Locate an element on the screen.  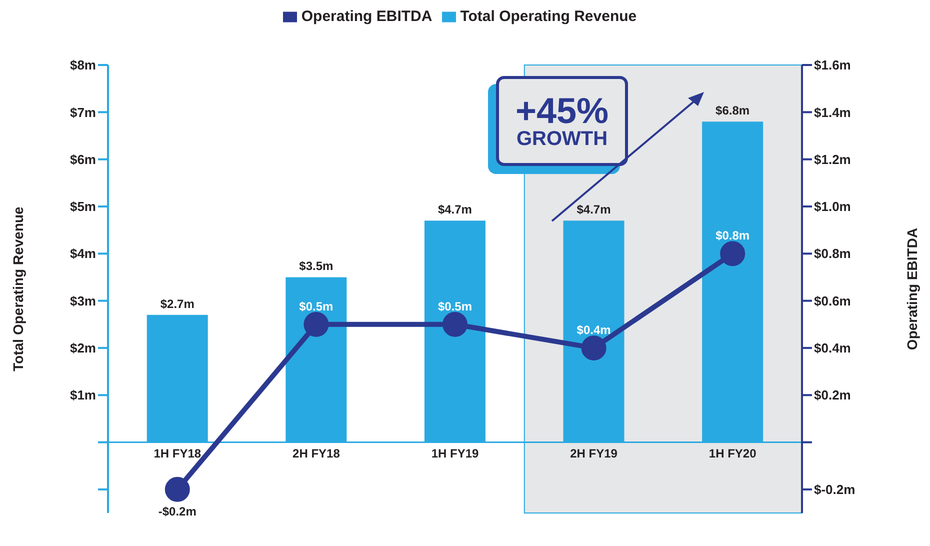
data-label: $2.7m is located at coordinates (177, 303).